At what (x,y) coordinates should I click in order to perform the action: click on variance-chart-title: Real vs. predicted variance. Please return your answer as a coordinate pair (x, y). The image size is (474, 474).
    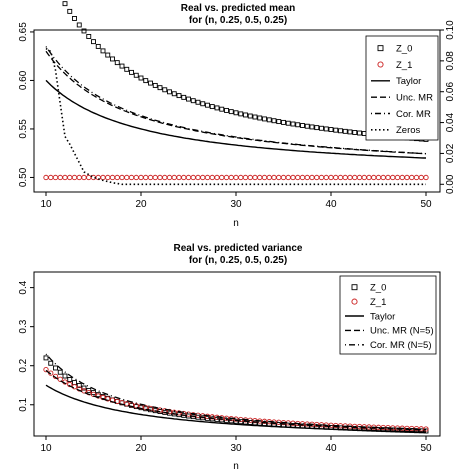
    Looking at the image, I should click on (238, 248).